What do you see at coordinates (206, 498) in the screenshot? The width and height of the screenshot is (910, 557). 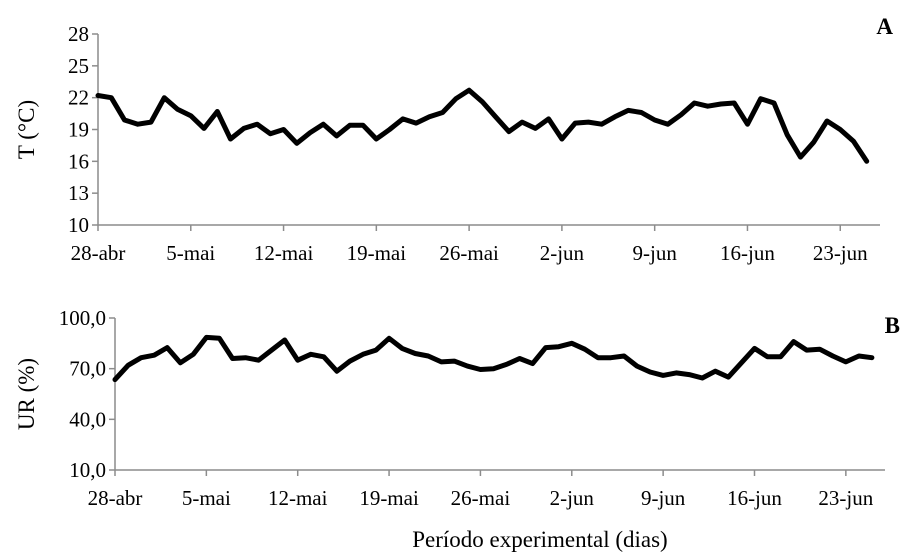 I see `rh-x-tick-label: 5-mai` at bounding box center [206, 498].